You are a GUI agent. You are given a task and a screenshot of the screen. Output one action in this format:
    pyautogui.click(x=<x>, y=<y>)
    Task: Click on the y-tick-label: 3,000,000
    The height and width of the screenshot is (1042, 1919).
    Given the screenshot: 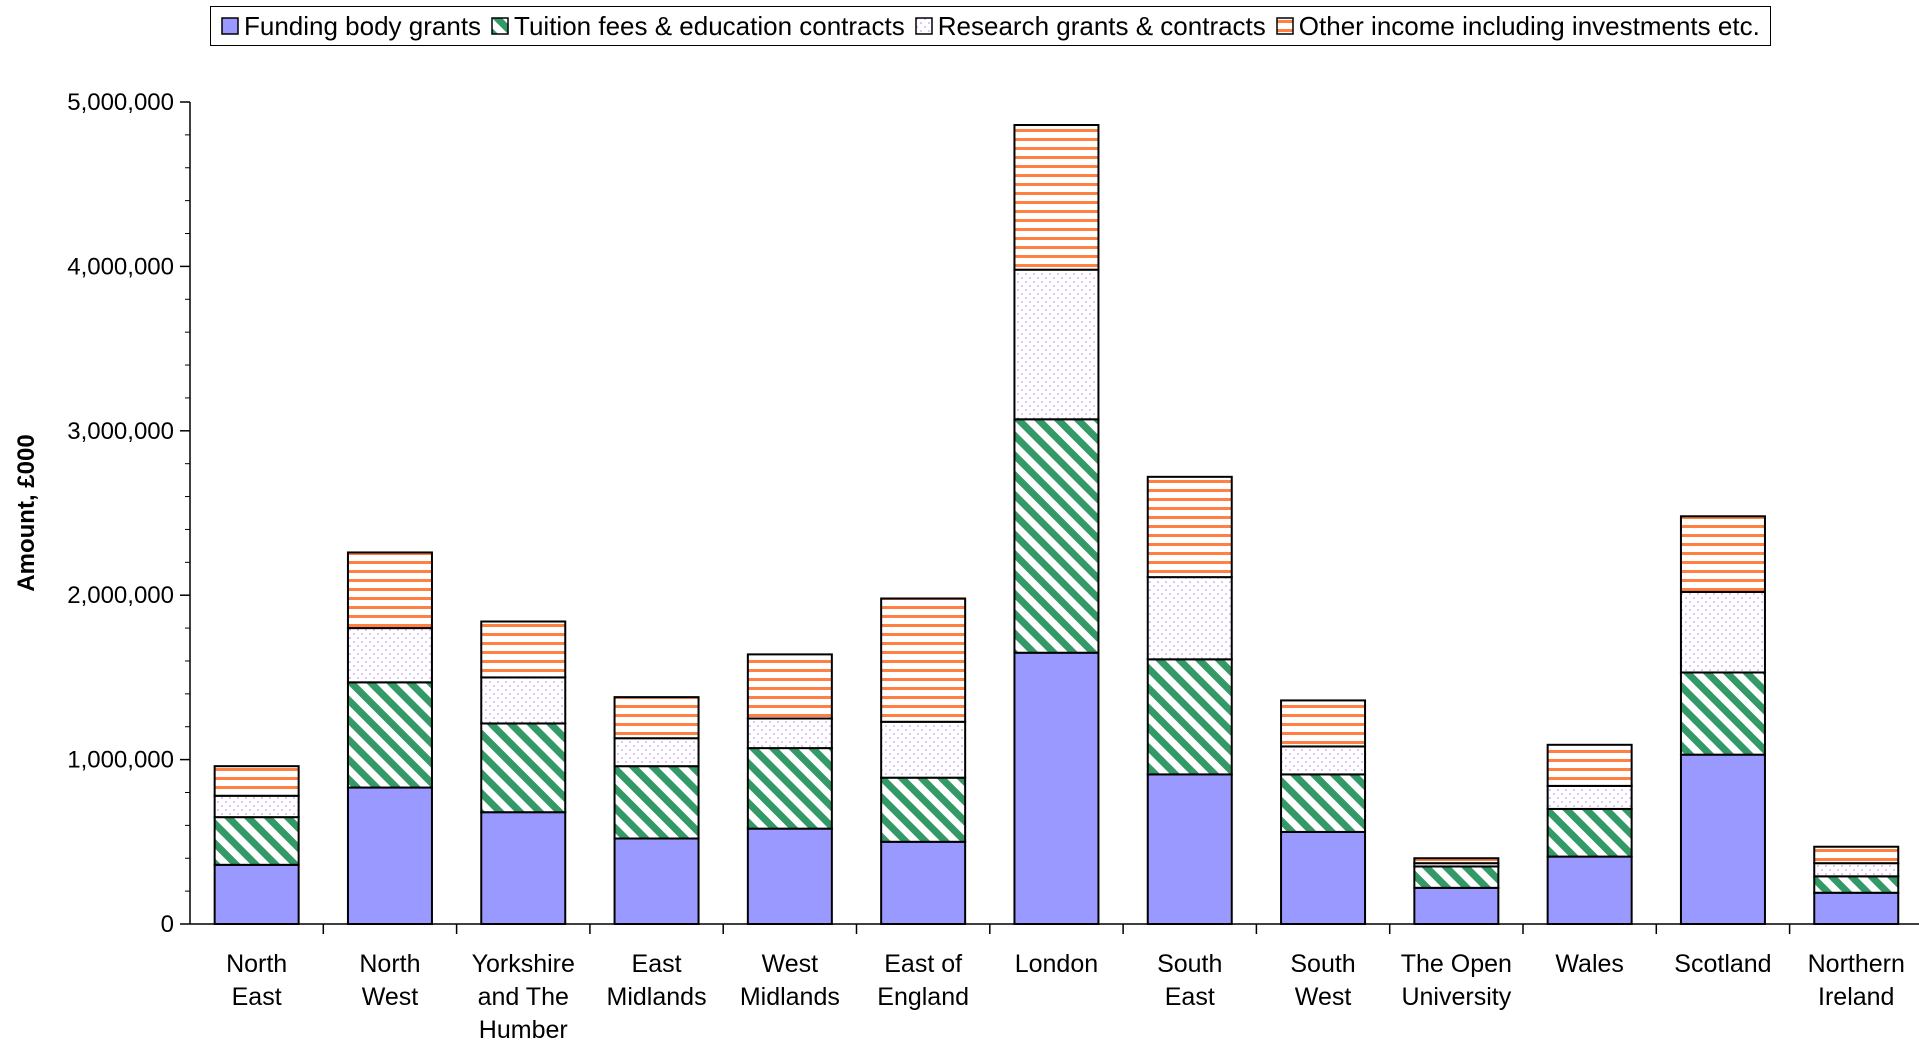 What is the action you would take?
    pyautogui.click(x=120, y=431)
    